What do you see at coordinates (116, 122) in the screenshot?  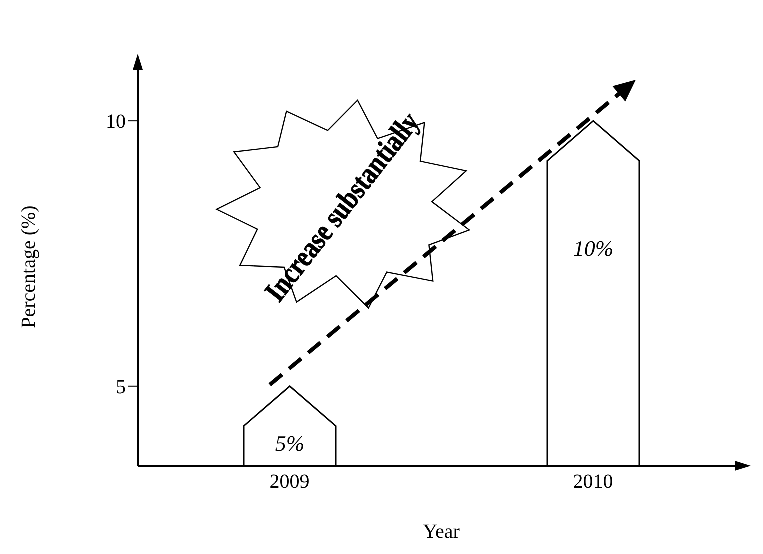 I see `y-tick-label: 10` at bounding box center [116, 122].